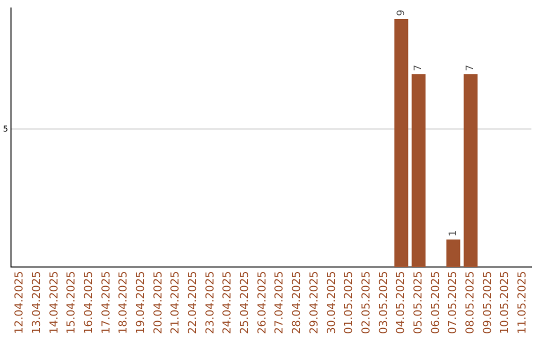  What do you see at coordinates (88, 302) in the screenshot?
I see `x-tick-label: 16.04.2025` at bounding box center [88, 302].